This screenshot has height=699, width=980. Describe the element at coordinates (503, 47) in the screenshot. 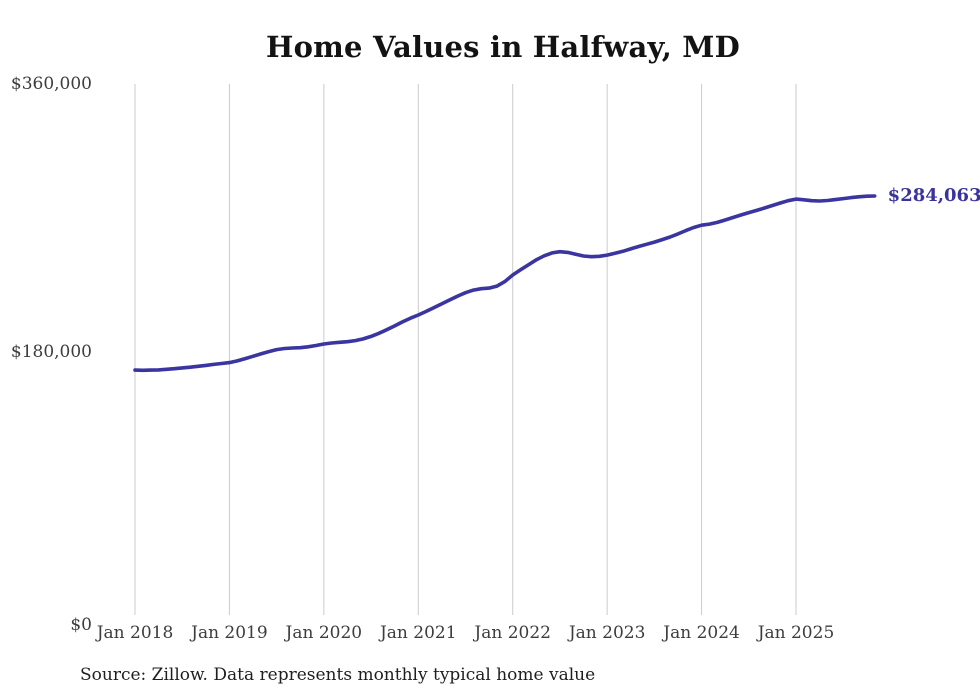

I see `chart-title: Home Values in Halfway, MD` at that location.